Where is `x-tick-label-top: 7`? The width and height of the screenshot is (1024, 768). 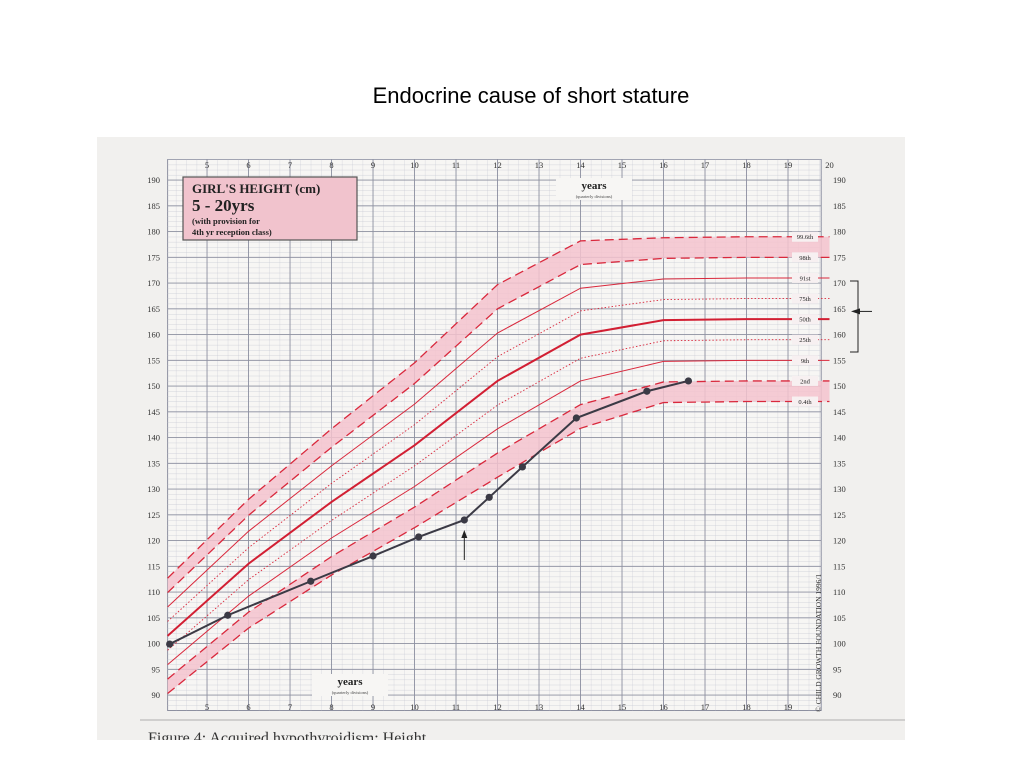
x-tick-label-top: 7 is located at coordinates (290, 165).